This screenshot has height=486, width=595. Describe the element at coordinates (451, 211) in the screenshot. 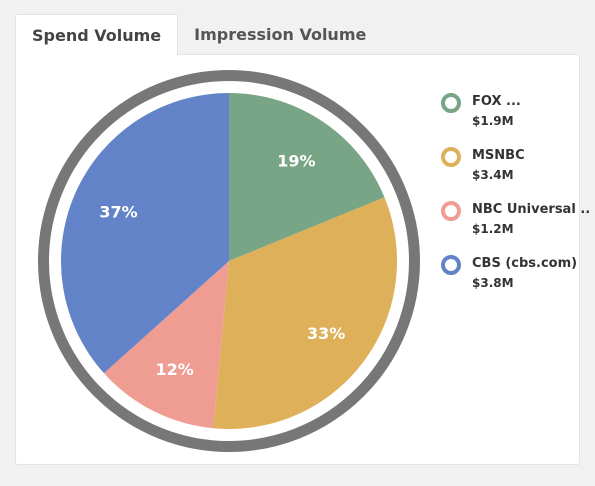

I see `legend-marker-nbc-universal` at that location.